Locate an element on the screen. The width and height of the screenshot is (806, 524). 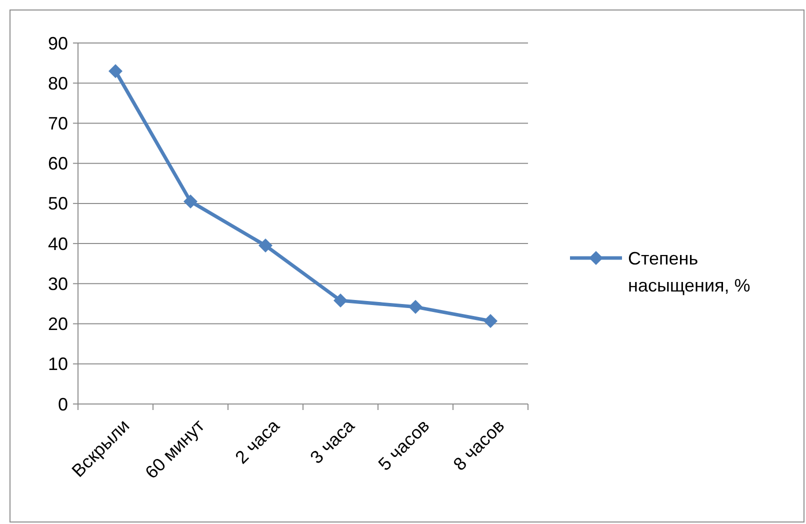
y-tick-label: 80 is located at coordinates (58, 83).